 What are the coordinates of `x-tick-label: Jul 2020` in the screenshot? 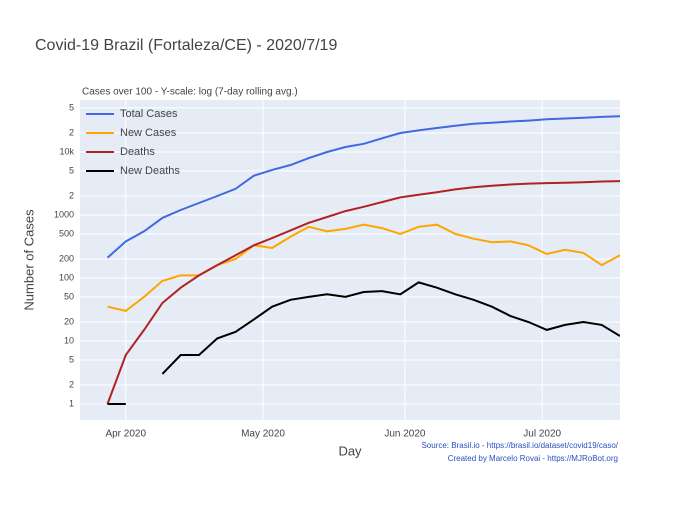 It's located at (542, 434).